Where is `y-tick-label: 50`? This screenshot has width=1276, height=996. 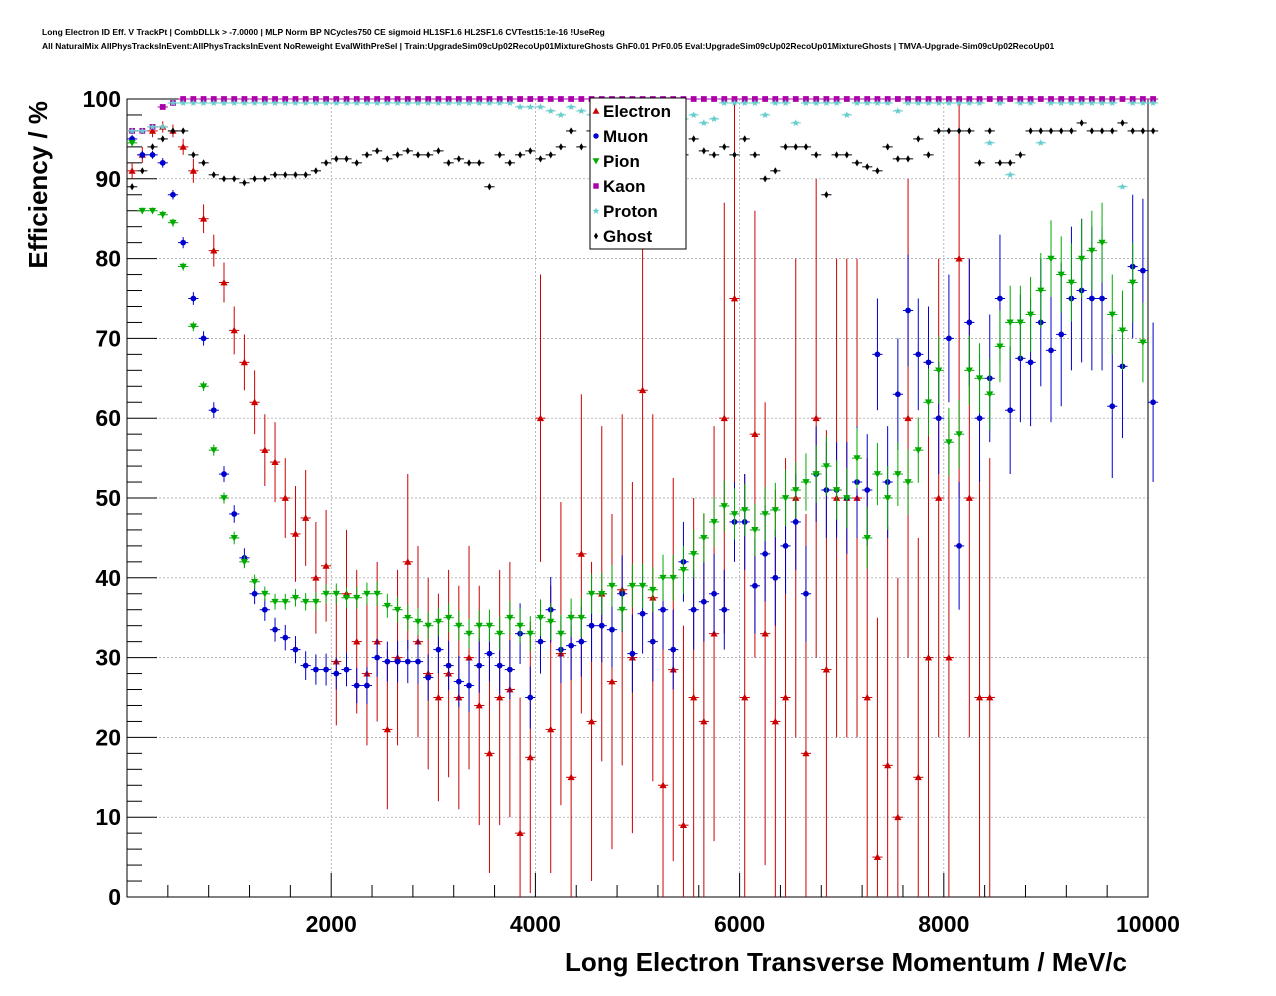
y-tick-label: 50 is located at coordinates (108, 498).